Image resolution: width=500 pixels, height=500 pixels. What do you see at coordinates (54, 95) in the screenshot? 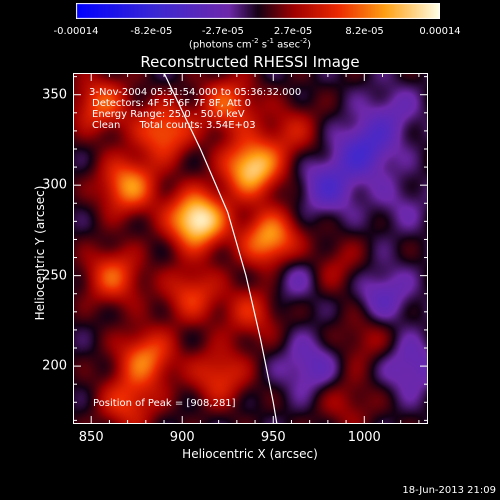
I see `y-tick-label: 350` at bounding box center [54, 95].